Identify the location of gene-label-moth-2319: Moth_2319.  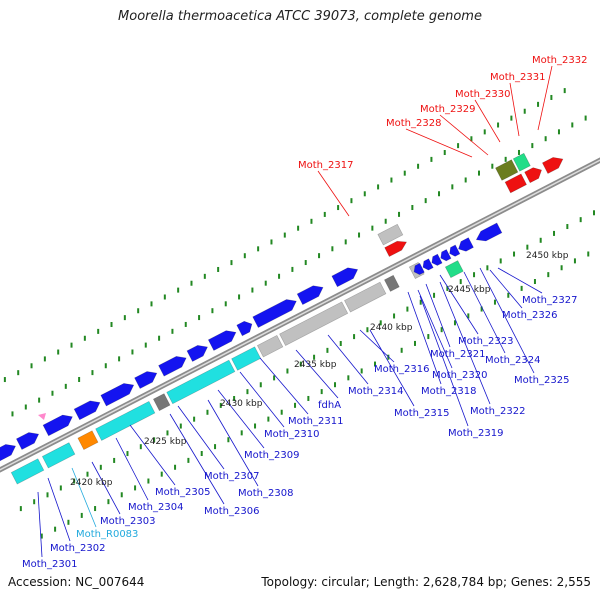
(475, 433).